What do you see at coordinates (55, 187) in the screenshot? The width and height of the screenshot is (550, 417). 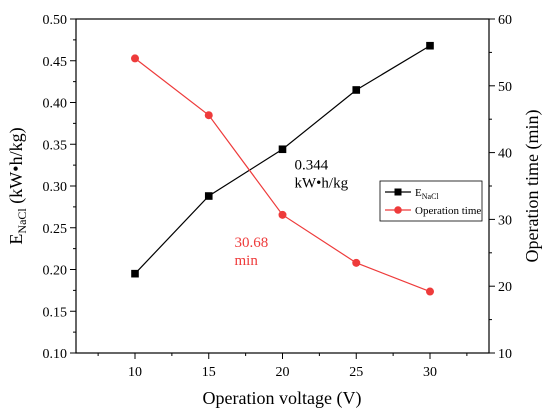 I see `left-y-tick-label-4: 0.30` at bounding box center [55, 187].